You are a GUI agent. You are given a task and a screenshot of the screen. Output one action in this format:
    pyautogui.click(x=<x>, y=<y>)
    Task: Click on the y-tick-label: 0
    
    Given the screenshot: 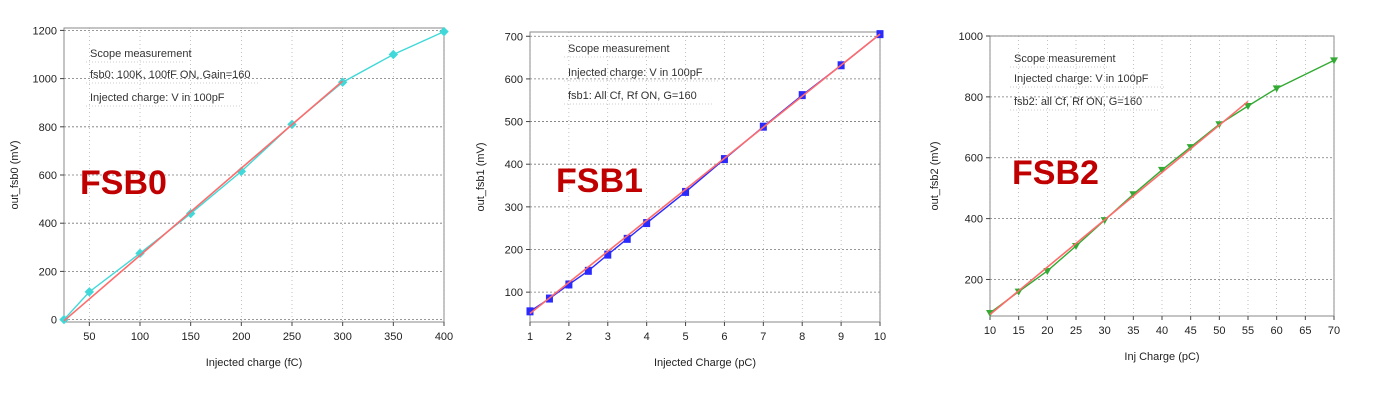 What is the action you would take?
    pyautogui.click(x=54, y=321)
    